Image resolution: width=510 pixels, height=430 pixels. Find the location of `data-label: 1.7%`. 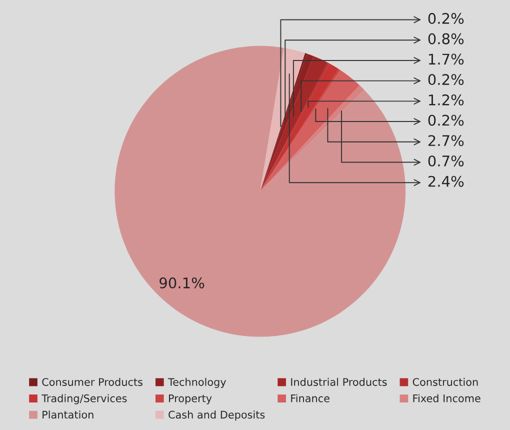

data-label: 1.7% is located at coordinates (446, 59).